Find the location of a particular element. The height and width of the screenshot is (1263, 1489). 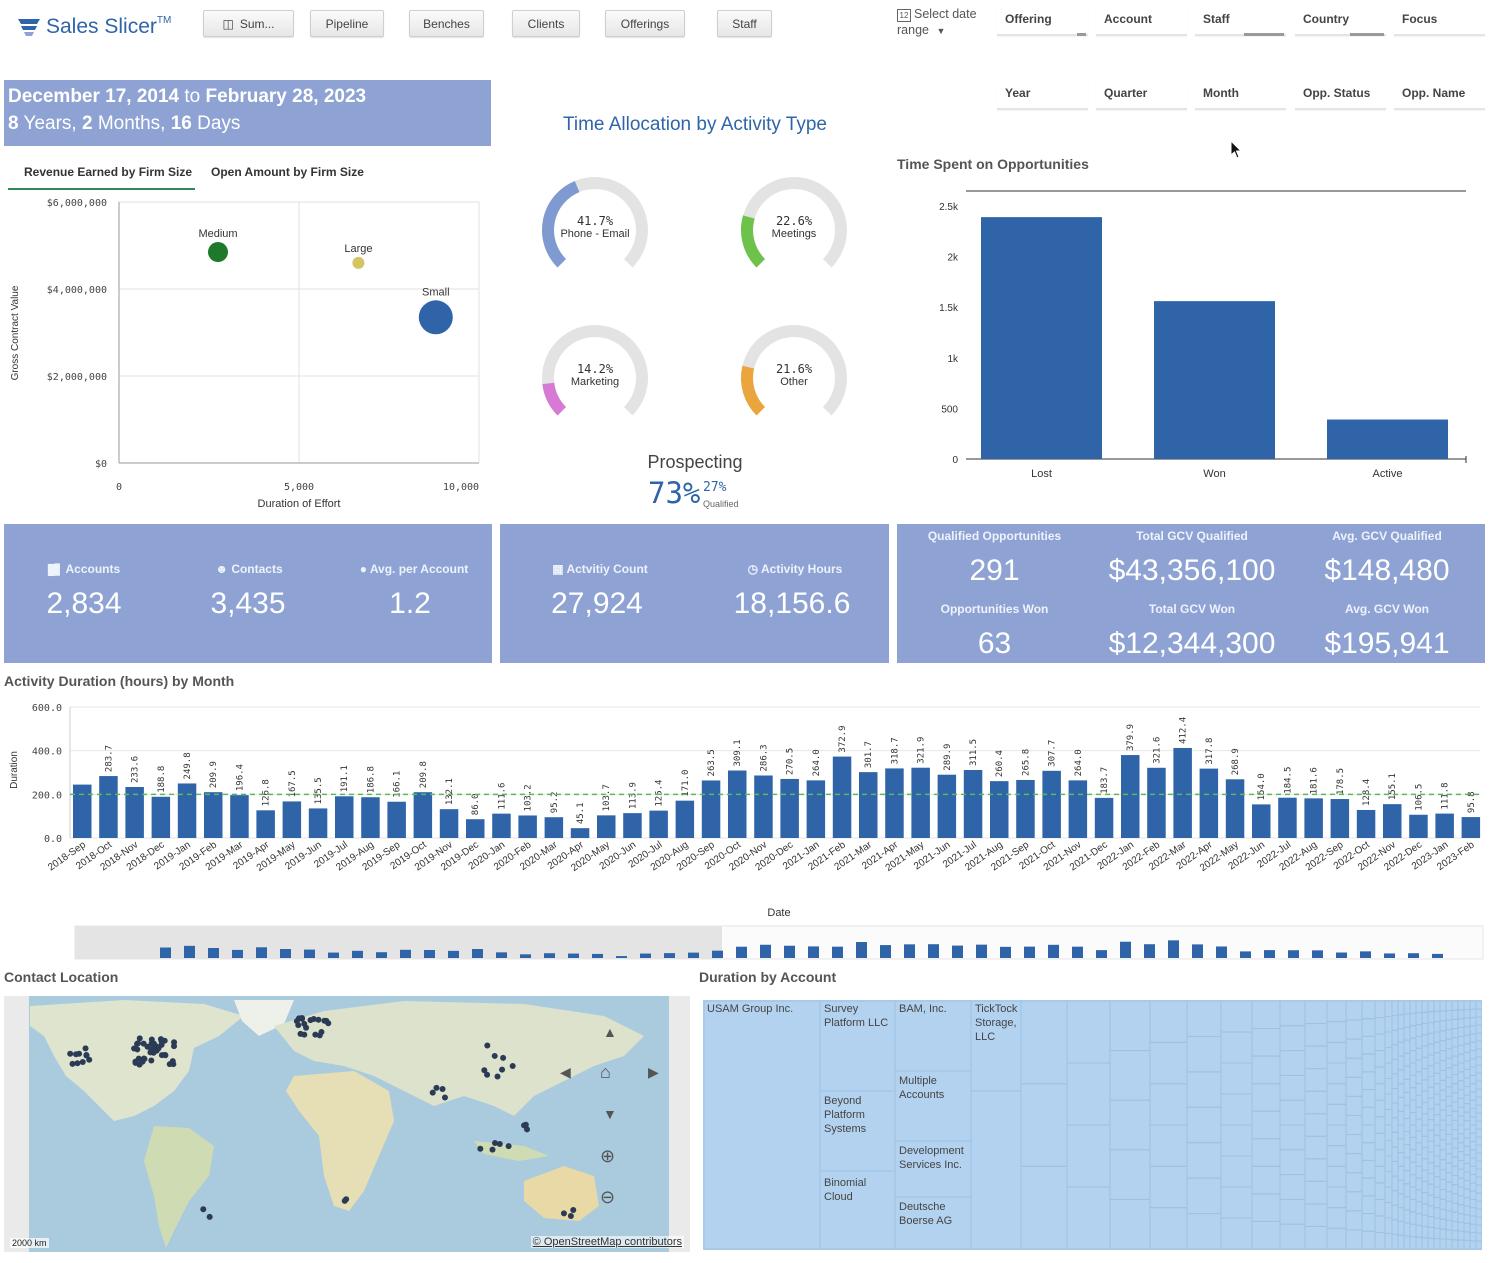

opp-bar-lost is located at coordinates (1041, 338).